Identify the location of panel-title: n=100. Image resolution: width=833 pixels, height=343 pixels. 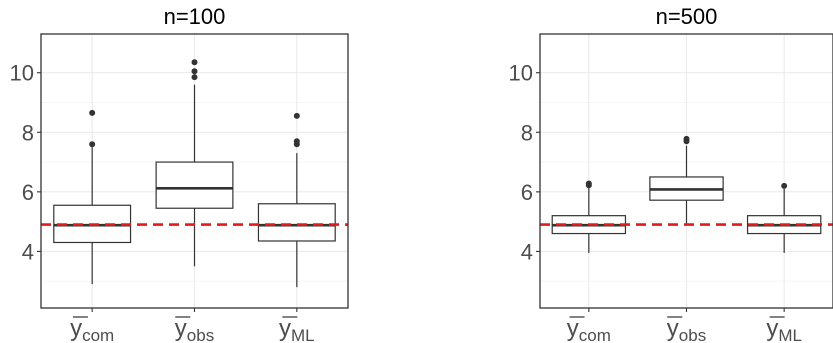
(195, 16).